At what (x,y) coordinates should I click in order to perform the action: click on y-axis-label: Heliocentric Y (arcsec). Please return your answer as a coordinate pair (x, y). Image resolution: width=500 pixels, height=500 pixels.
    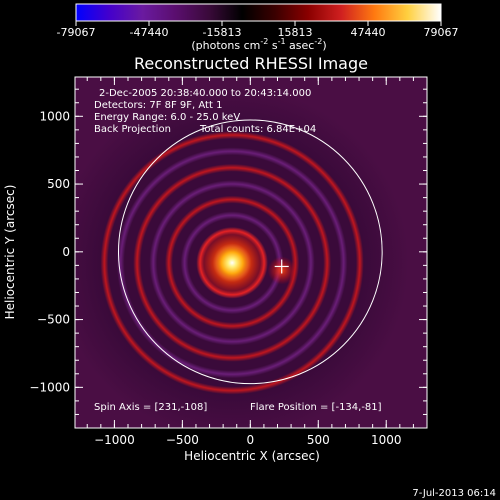
    Looking at the image, I should click on (10, 252).